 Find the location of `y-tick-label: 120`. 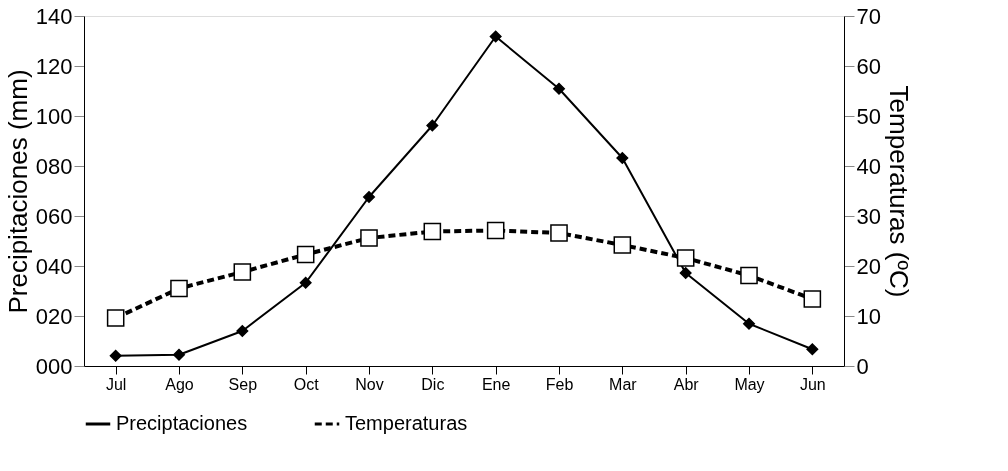

y-tick-label: 120 is located at coordinates (54, 66).